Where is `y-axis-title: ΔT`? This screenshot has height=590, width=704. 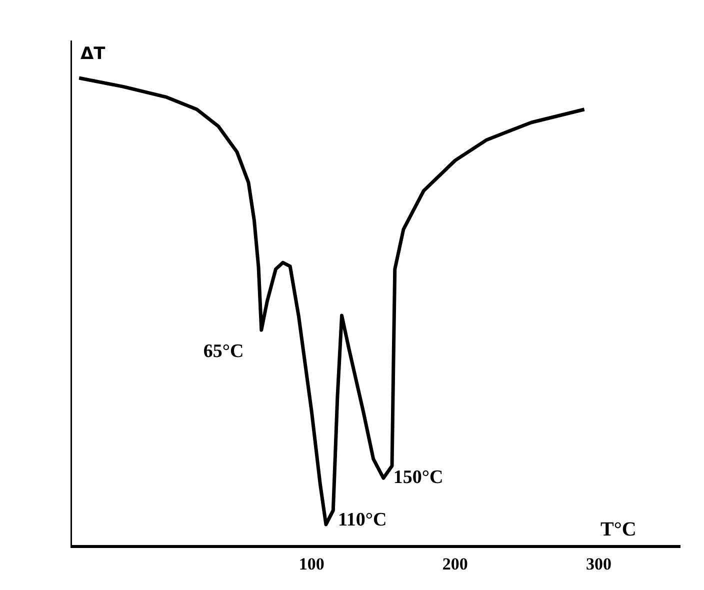 y-axis-title: ΔT is located at coordinates (93, 54).